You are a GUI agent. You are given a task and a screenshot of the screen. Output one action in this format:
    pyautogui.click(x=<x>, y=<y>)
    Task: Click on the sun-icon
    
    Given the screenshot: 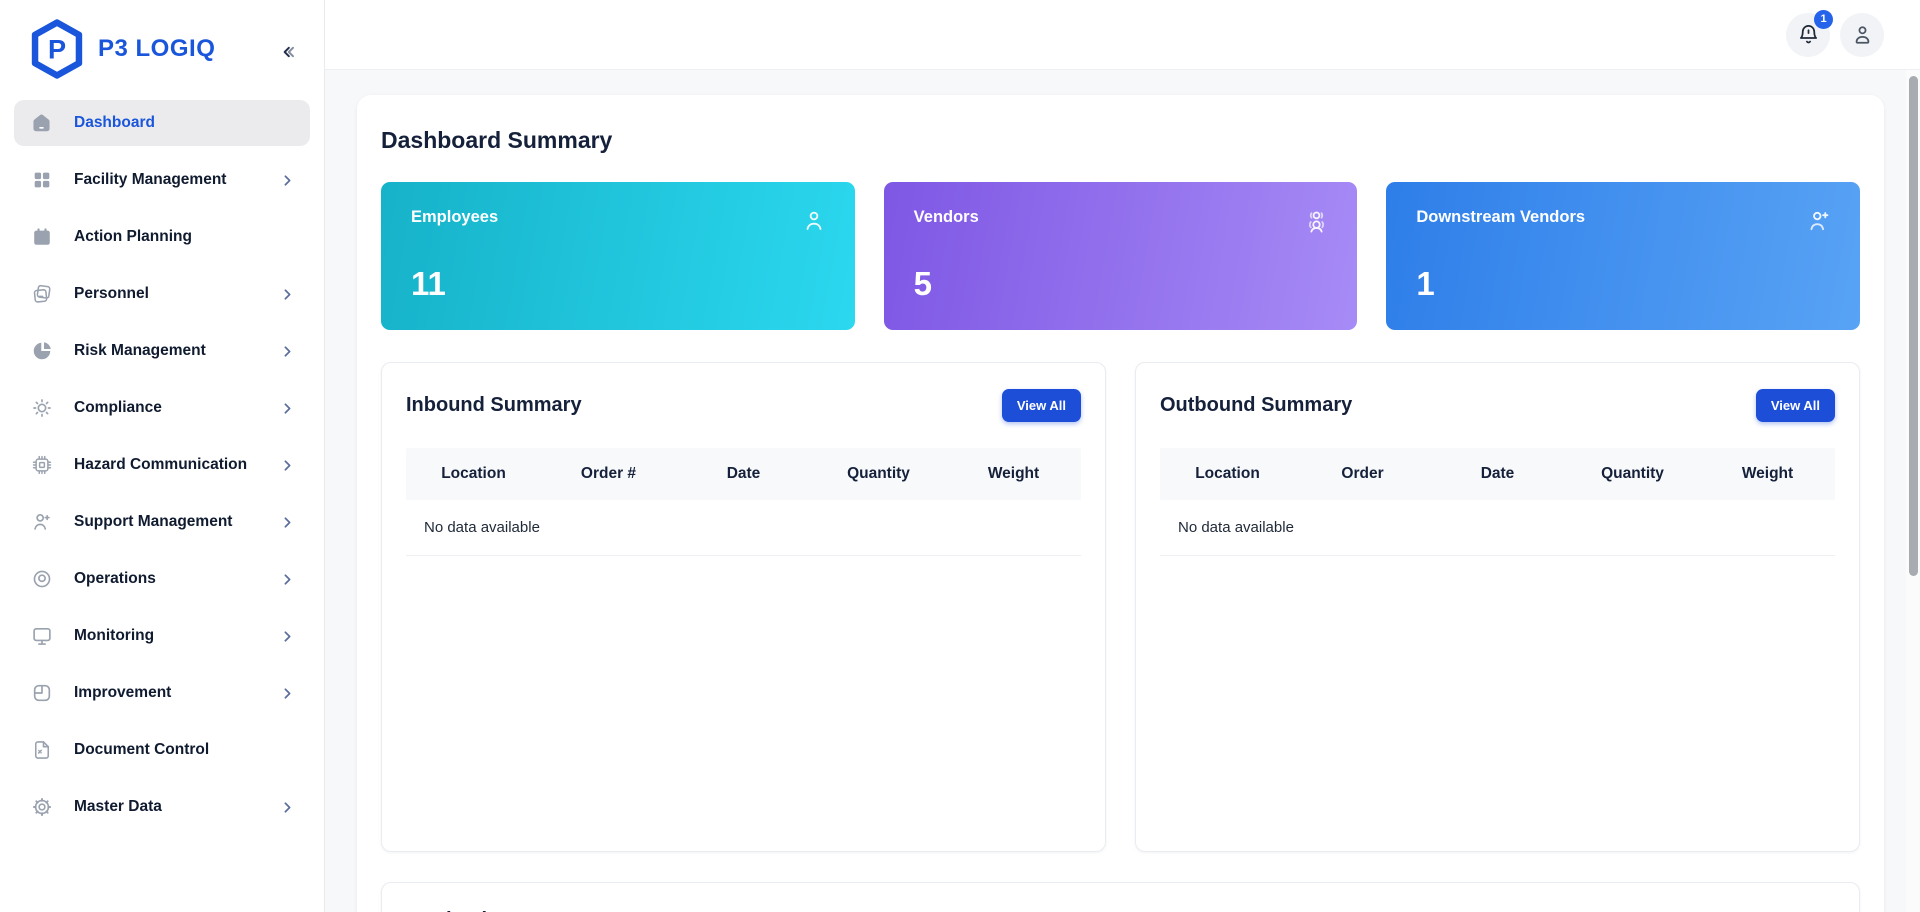 What is the action you would take?
    pyautogui.click(x=41, y=408)
    